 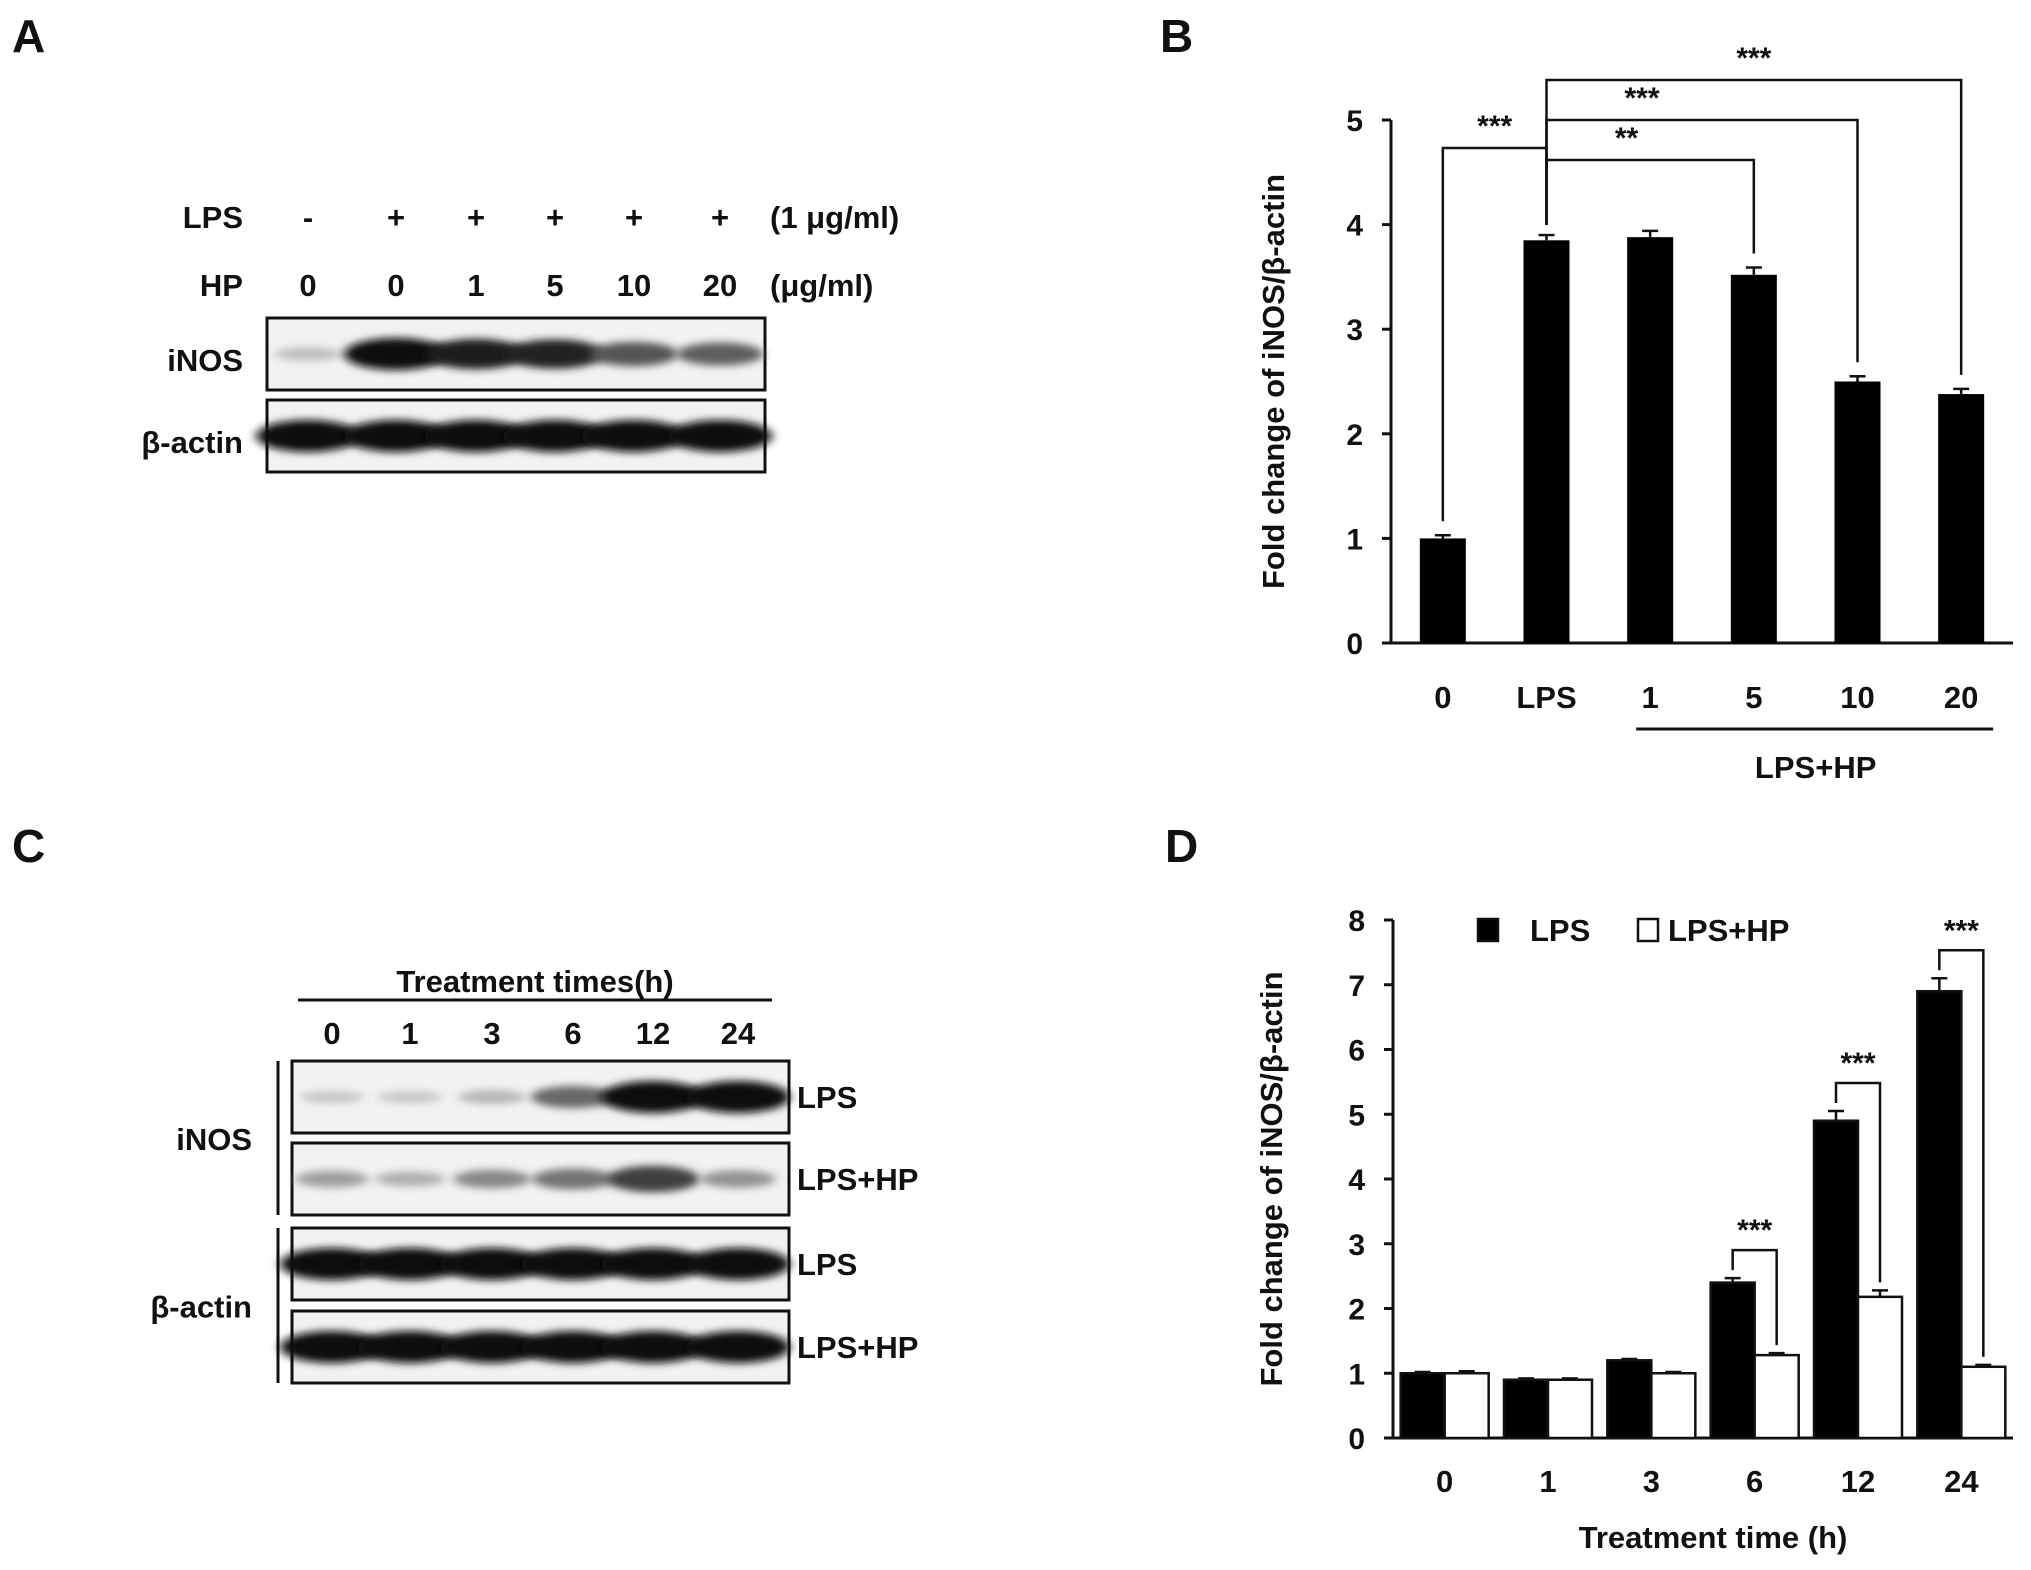 I want to click on x-tick-label: 3, so click(x=1651, y=1481).